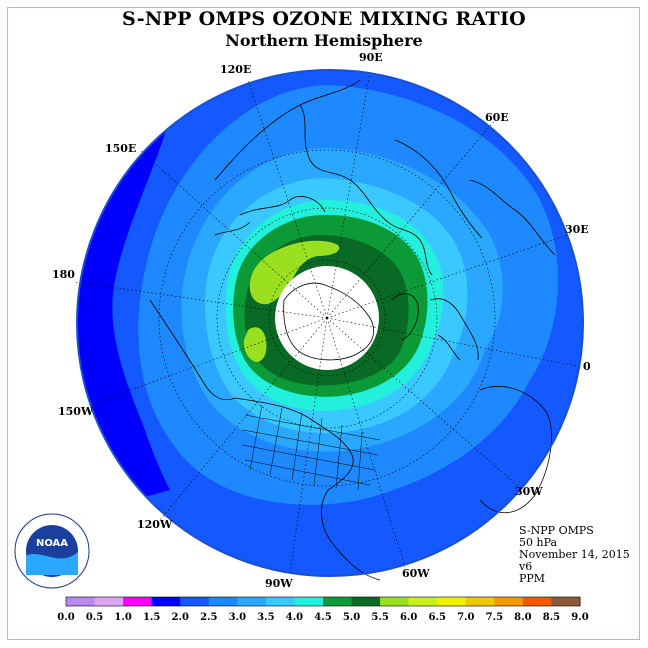 This screenshot has height=648, width=648. What do you see at coordinates (532, 578) in the screenshot?
I see `info-units: PPM` at bounding box center [532, 578].